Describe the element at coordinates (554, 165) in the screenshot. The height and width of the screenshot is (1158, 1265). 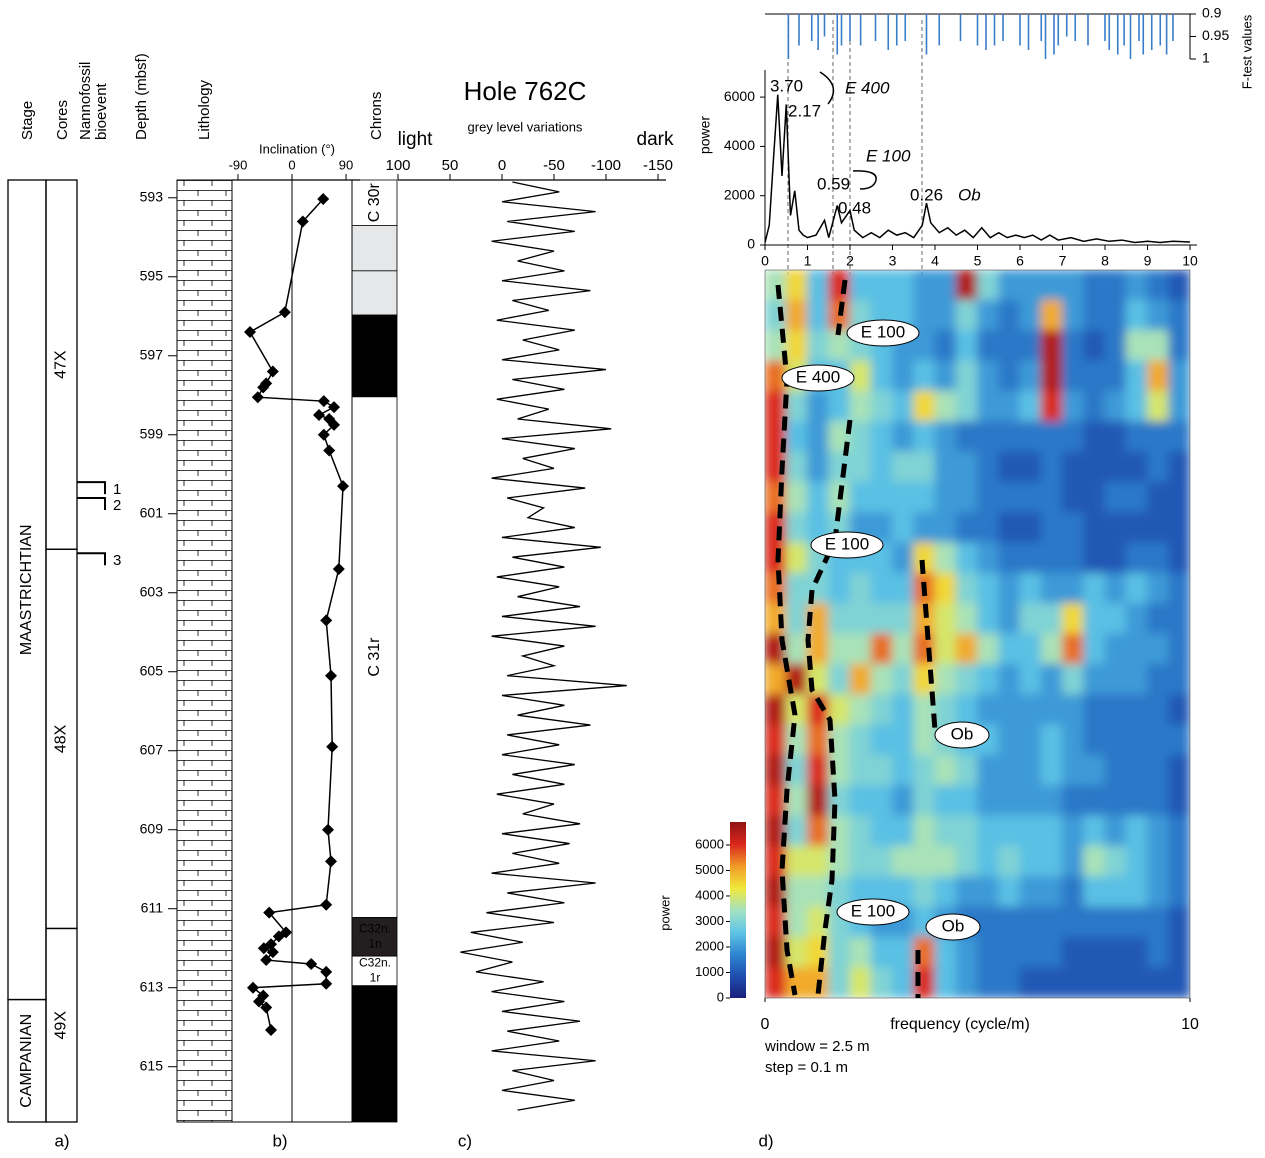
I see `x-tick-label: -50` at that location.